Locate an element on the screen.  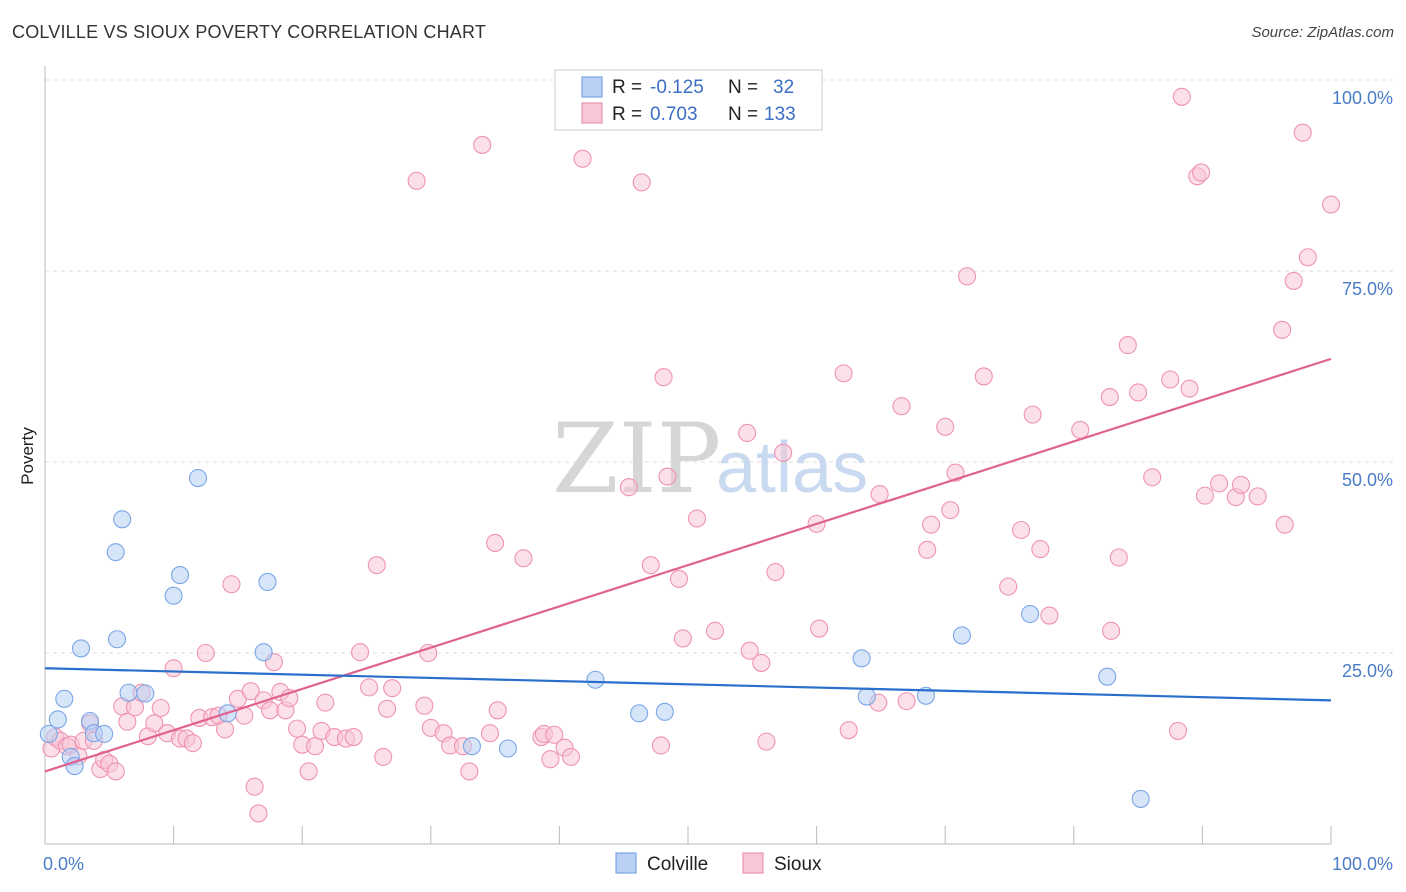
legend-n-value-colville: 32 is located at coordinates (783, 87).